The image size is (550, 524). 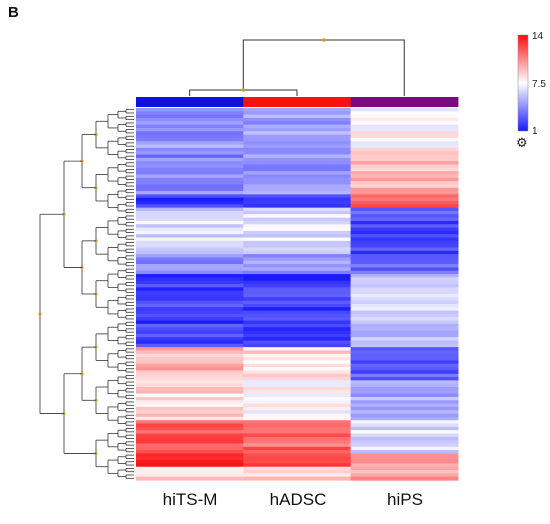 I want to click on gear-icon: ⚙, so click(x=522, y=143).